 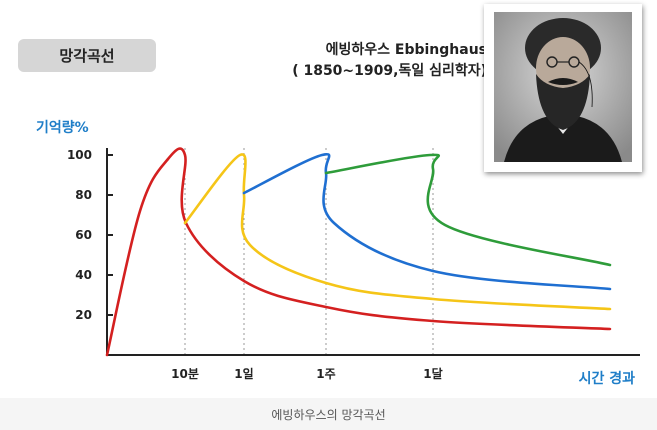 What do you see at coordinates (432, 374) in the screenshot?
I see `x-tick-label: 1달` at bounding box center [432, 374].